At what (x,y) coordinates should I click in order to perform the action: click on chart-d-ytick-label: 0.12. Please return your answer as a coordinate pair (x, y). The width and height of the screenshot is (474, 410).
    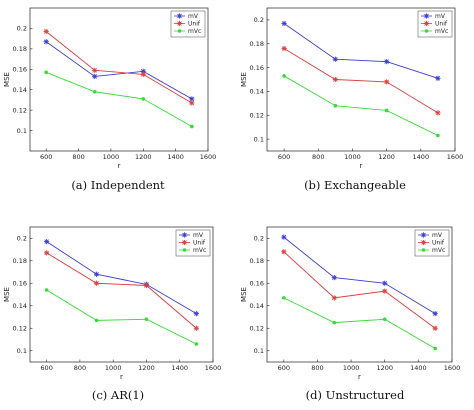
    Looking at the image, I should click on (257, 328).